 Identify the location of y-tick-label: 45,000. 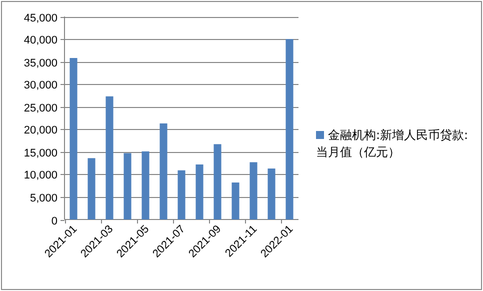
(41, 18).